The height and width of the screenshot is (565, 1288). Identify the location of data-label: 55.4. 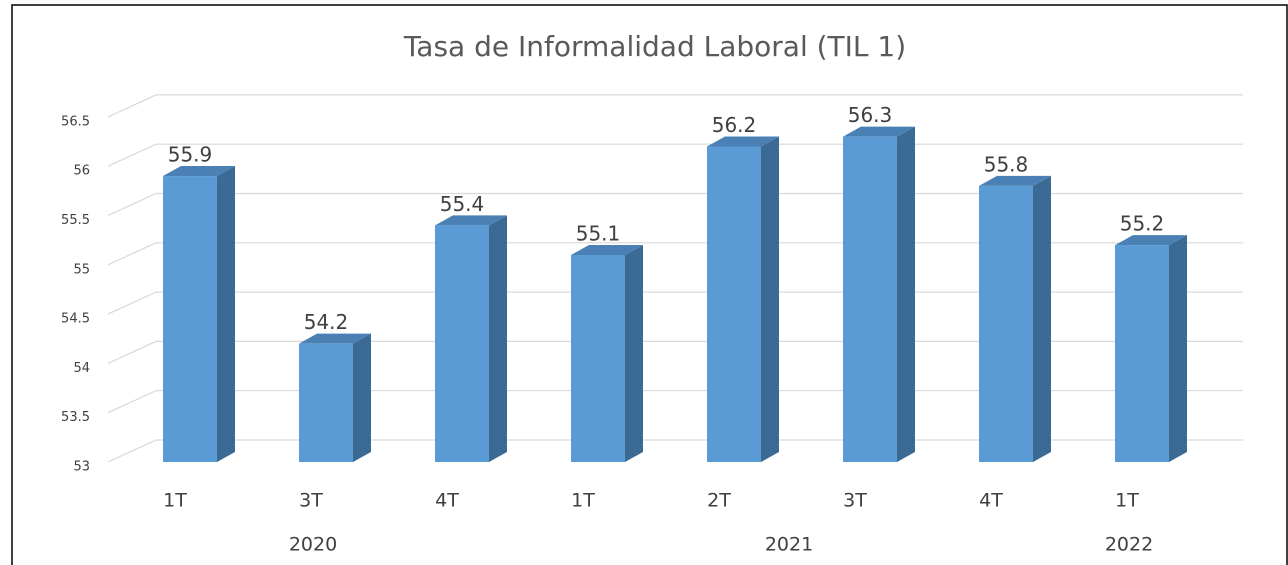
(462, 204).